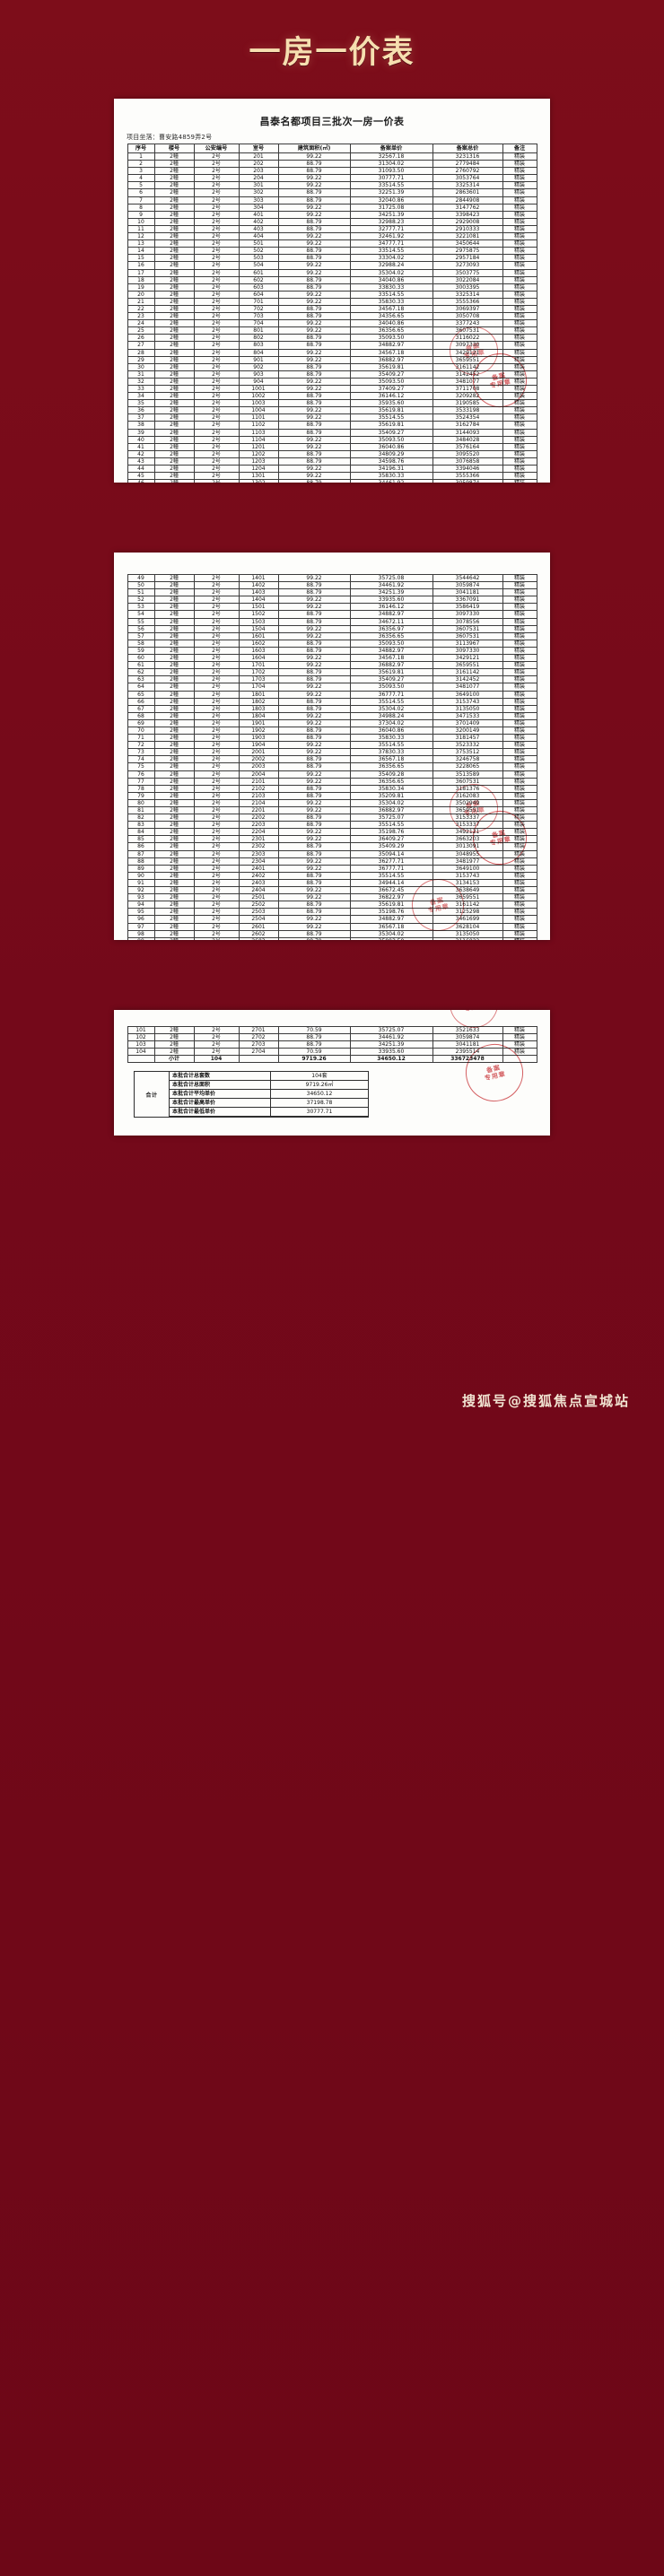 The height and width of the screenshot is (2576, 664). What do you see at coordinates (259, 164) in the screenshot?
I see `cell-室号: 202` at bounding box center [259, 164].